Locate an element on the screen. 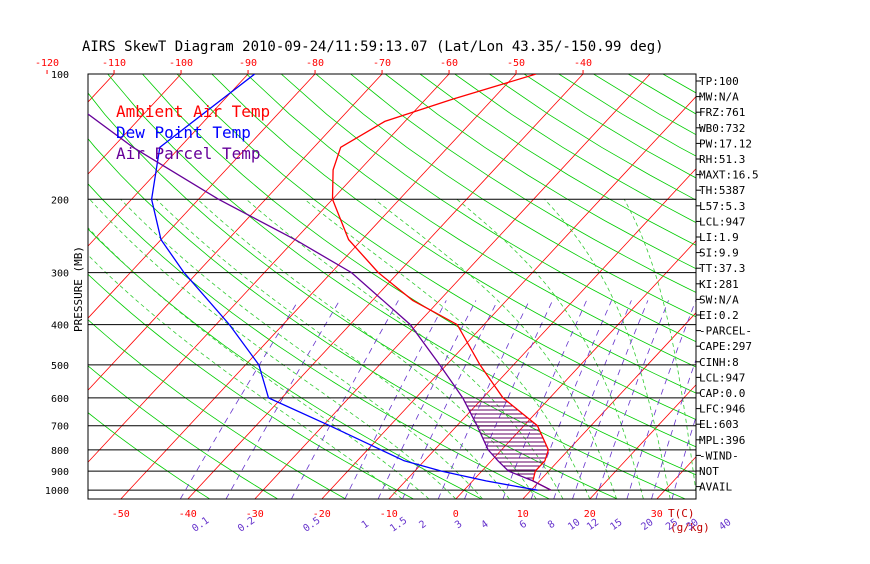 The image size is (870, 564). top-temp-tick-label: -110 is located at coordinates (114, 63).